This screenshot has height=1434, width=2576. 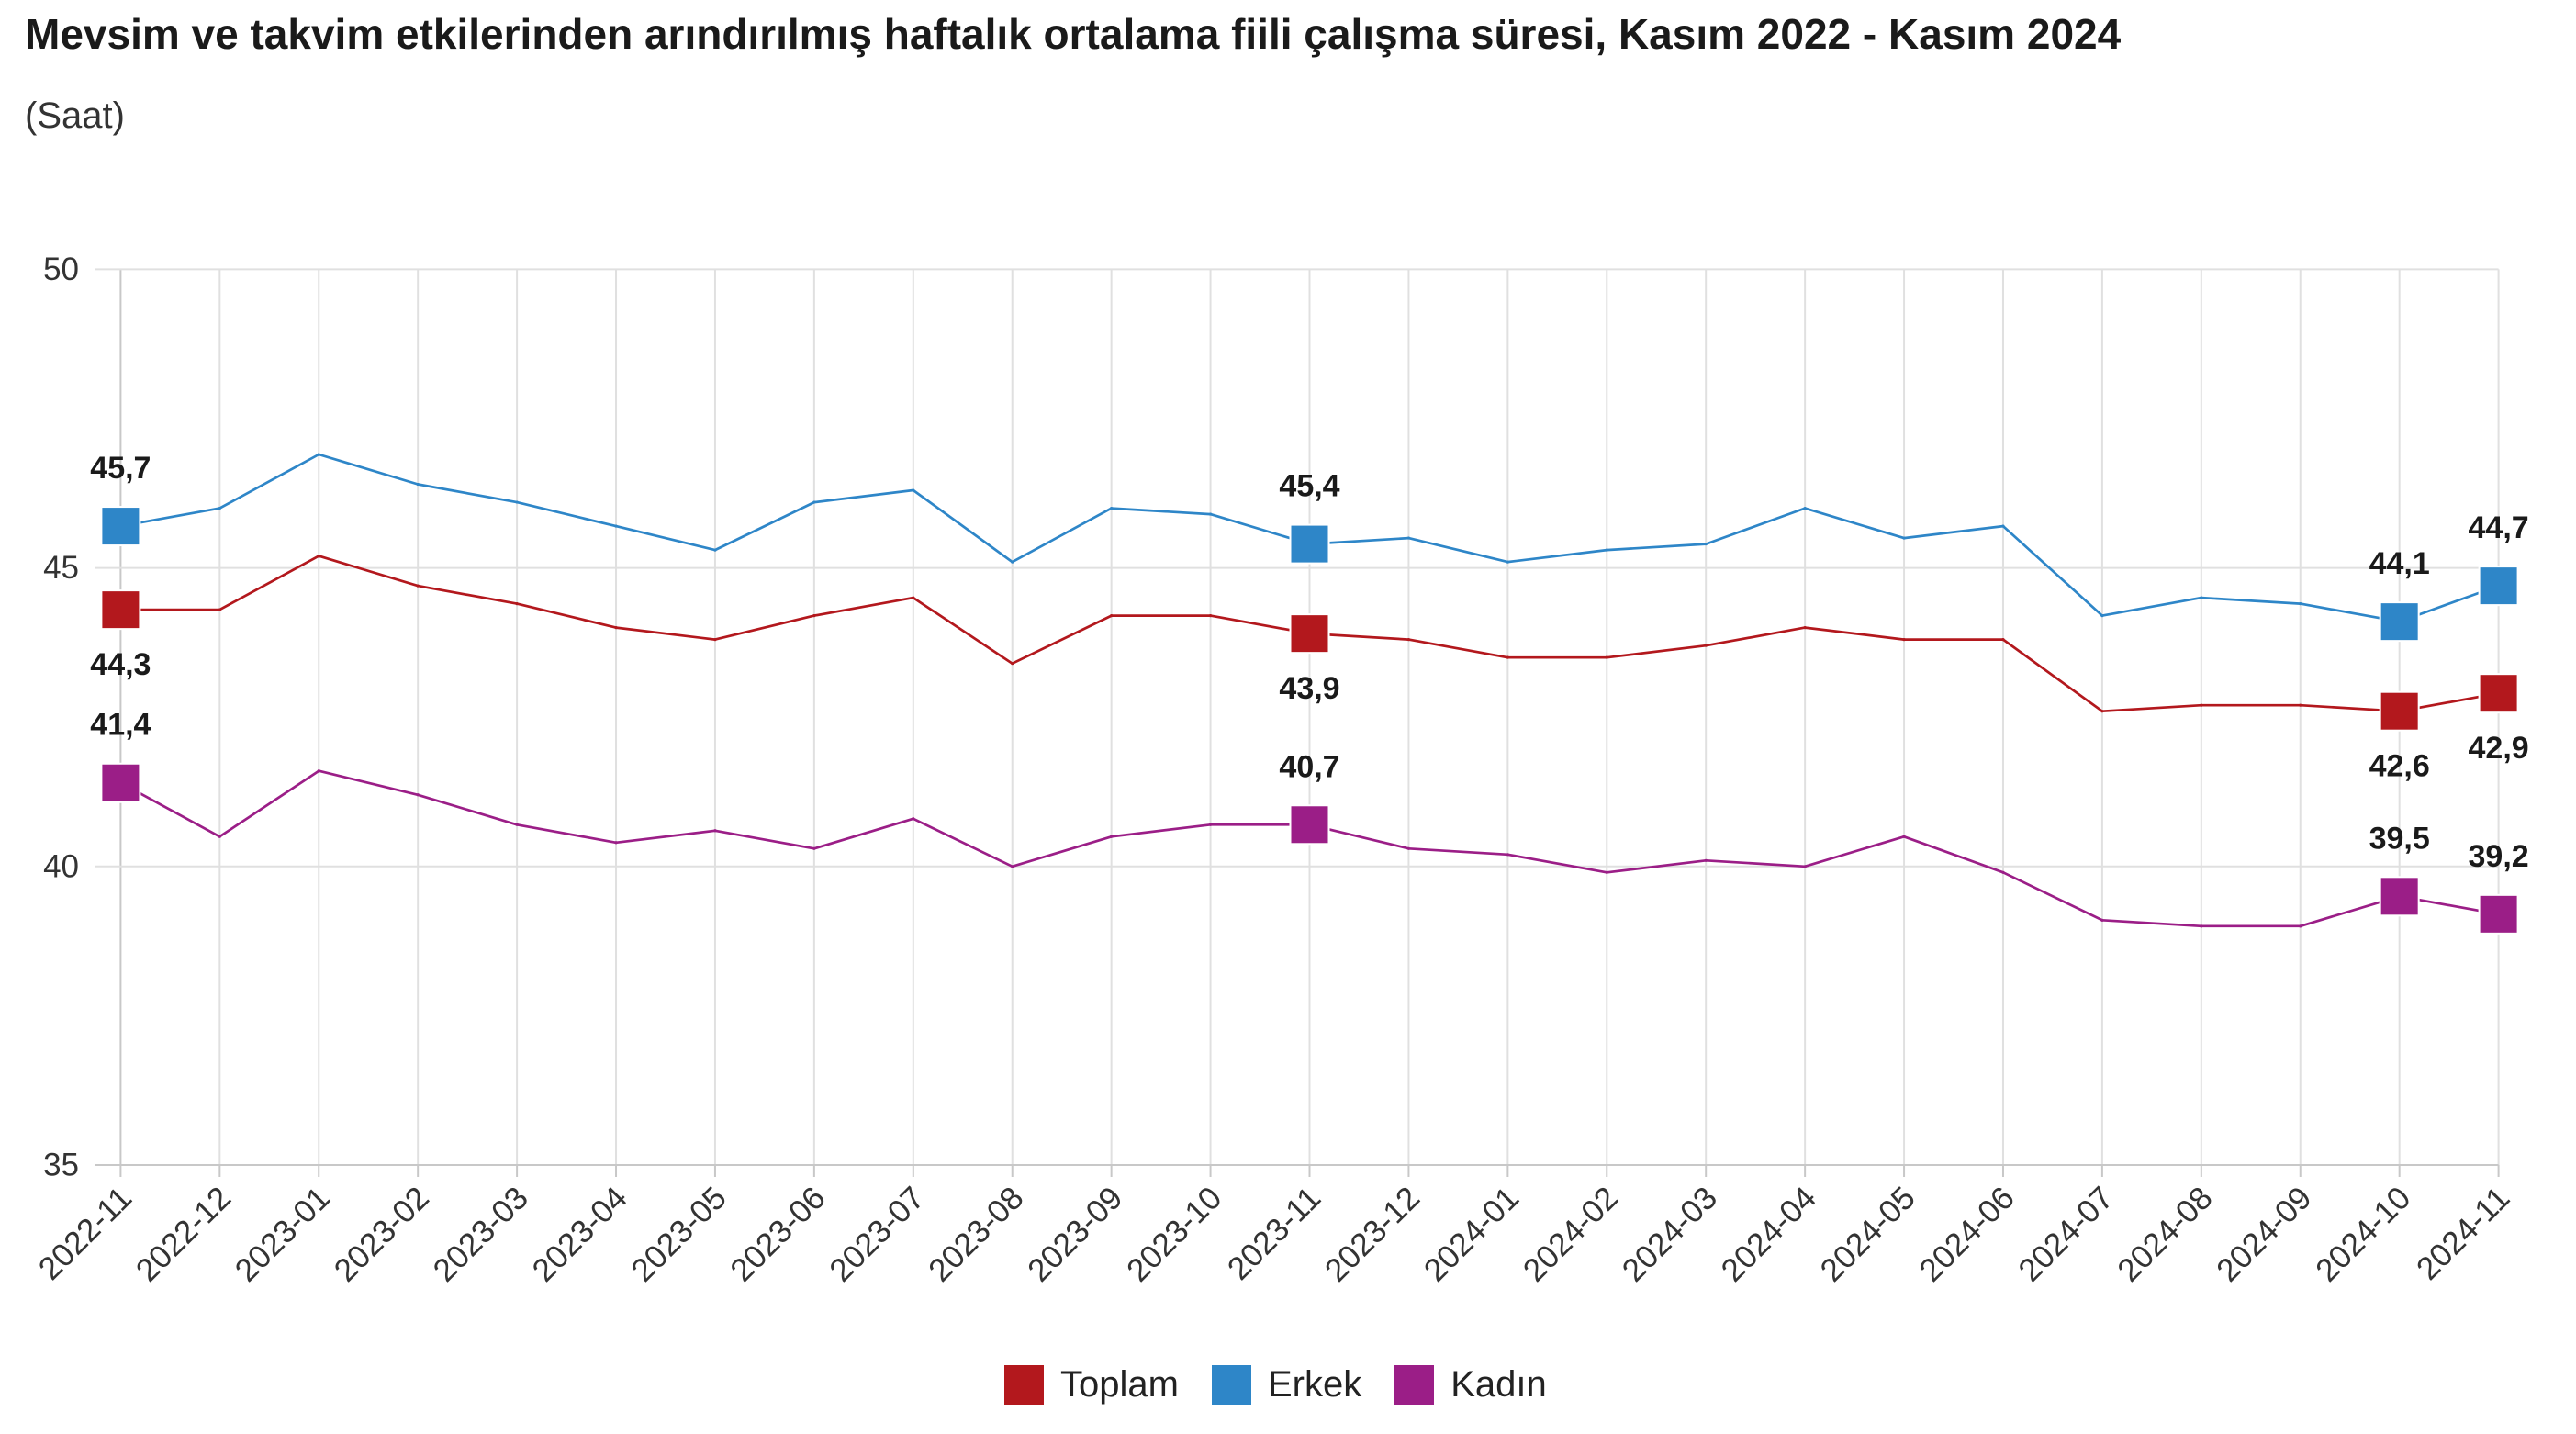 What do you see at coordinates (877, 1234) in the screenshot?
I see `x-tick-label: 2023-07` at bounding box center [877, 1234].